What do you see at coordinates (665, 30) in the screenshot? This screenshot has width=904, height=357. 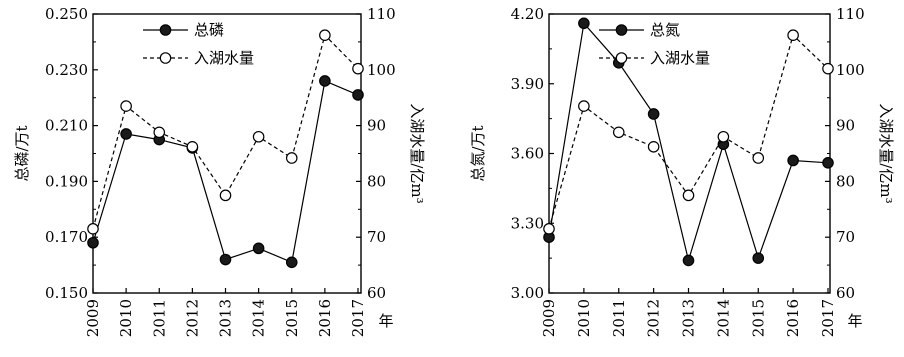 I see `legend-label: 总氮` at bounding box center [665, 30].